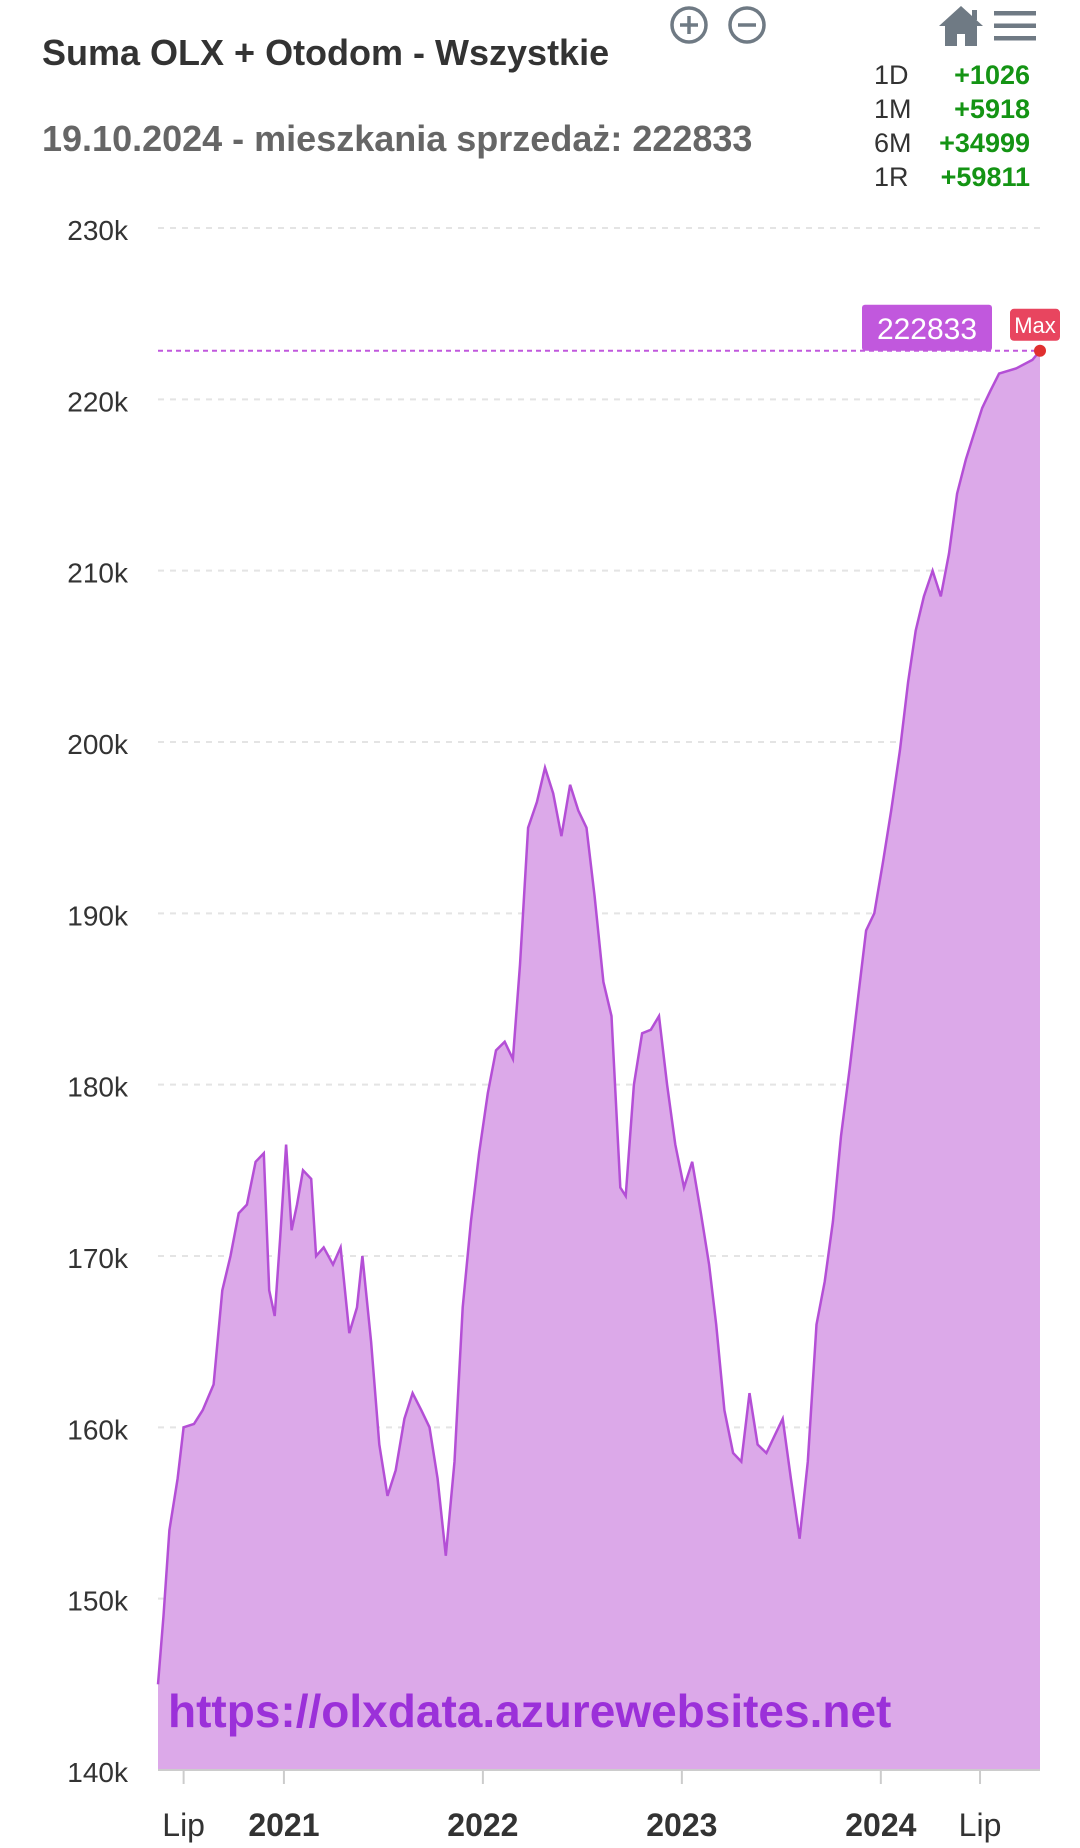 This screenshot has height=1848, width=1080. Describe the element at coordinates (530, 1711) in the screenshot. I see `site-watermark: https://olxdata.azurewebsites.net` at that location.